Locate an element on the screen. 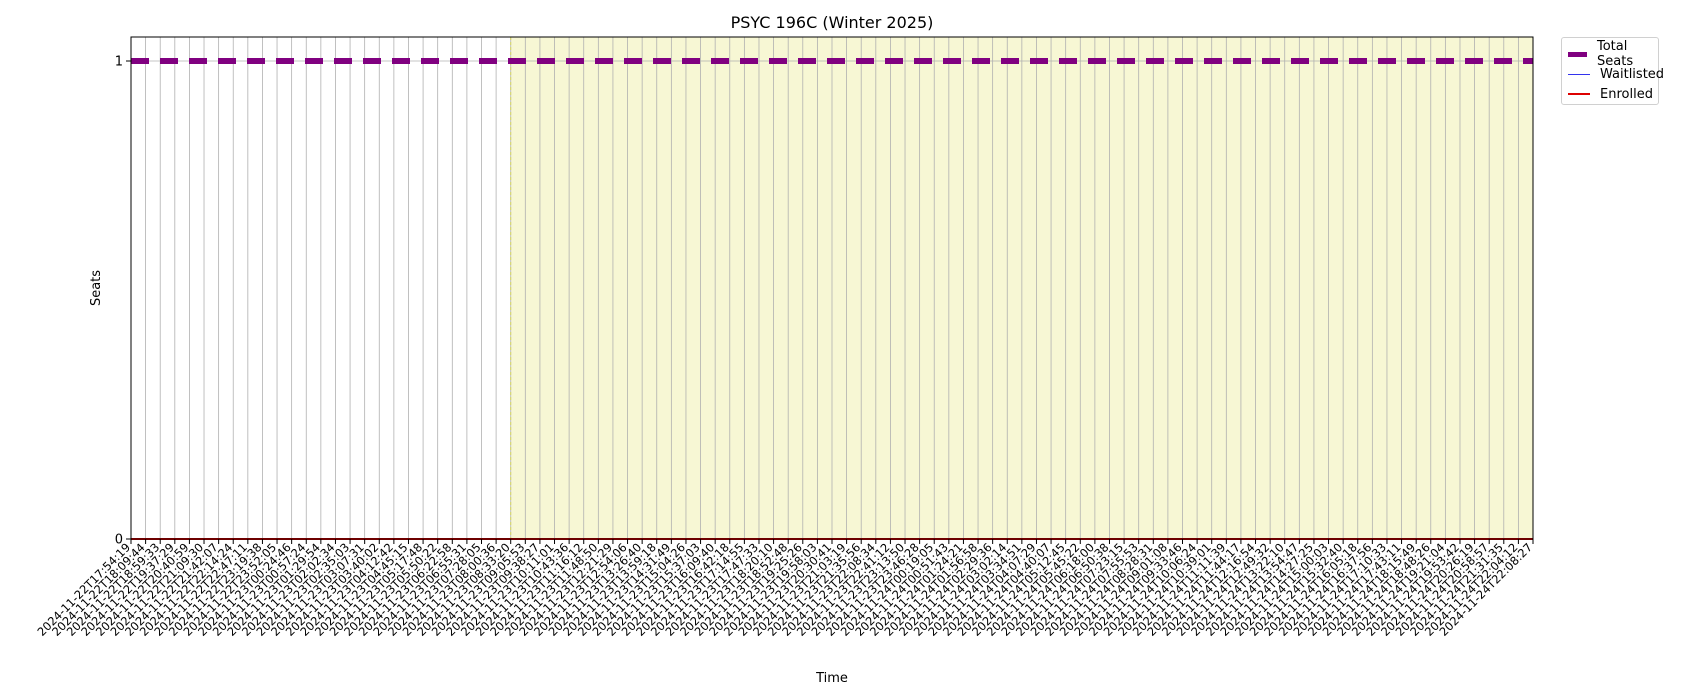 This screenshot has width=1700, height=700. y-tick-label: 0 is located at coordinates (119, 540).